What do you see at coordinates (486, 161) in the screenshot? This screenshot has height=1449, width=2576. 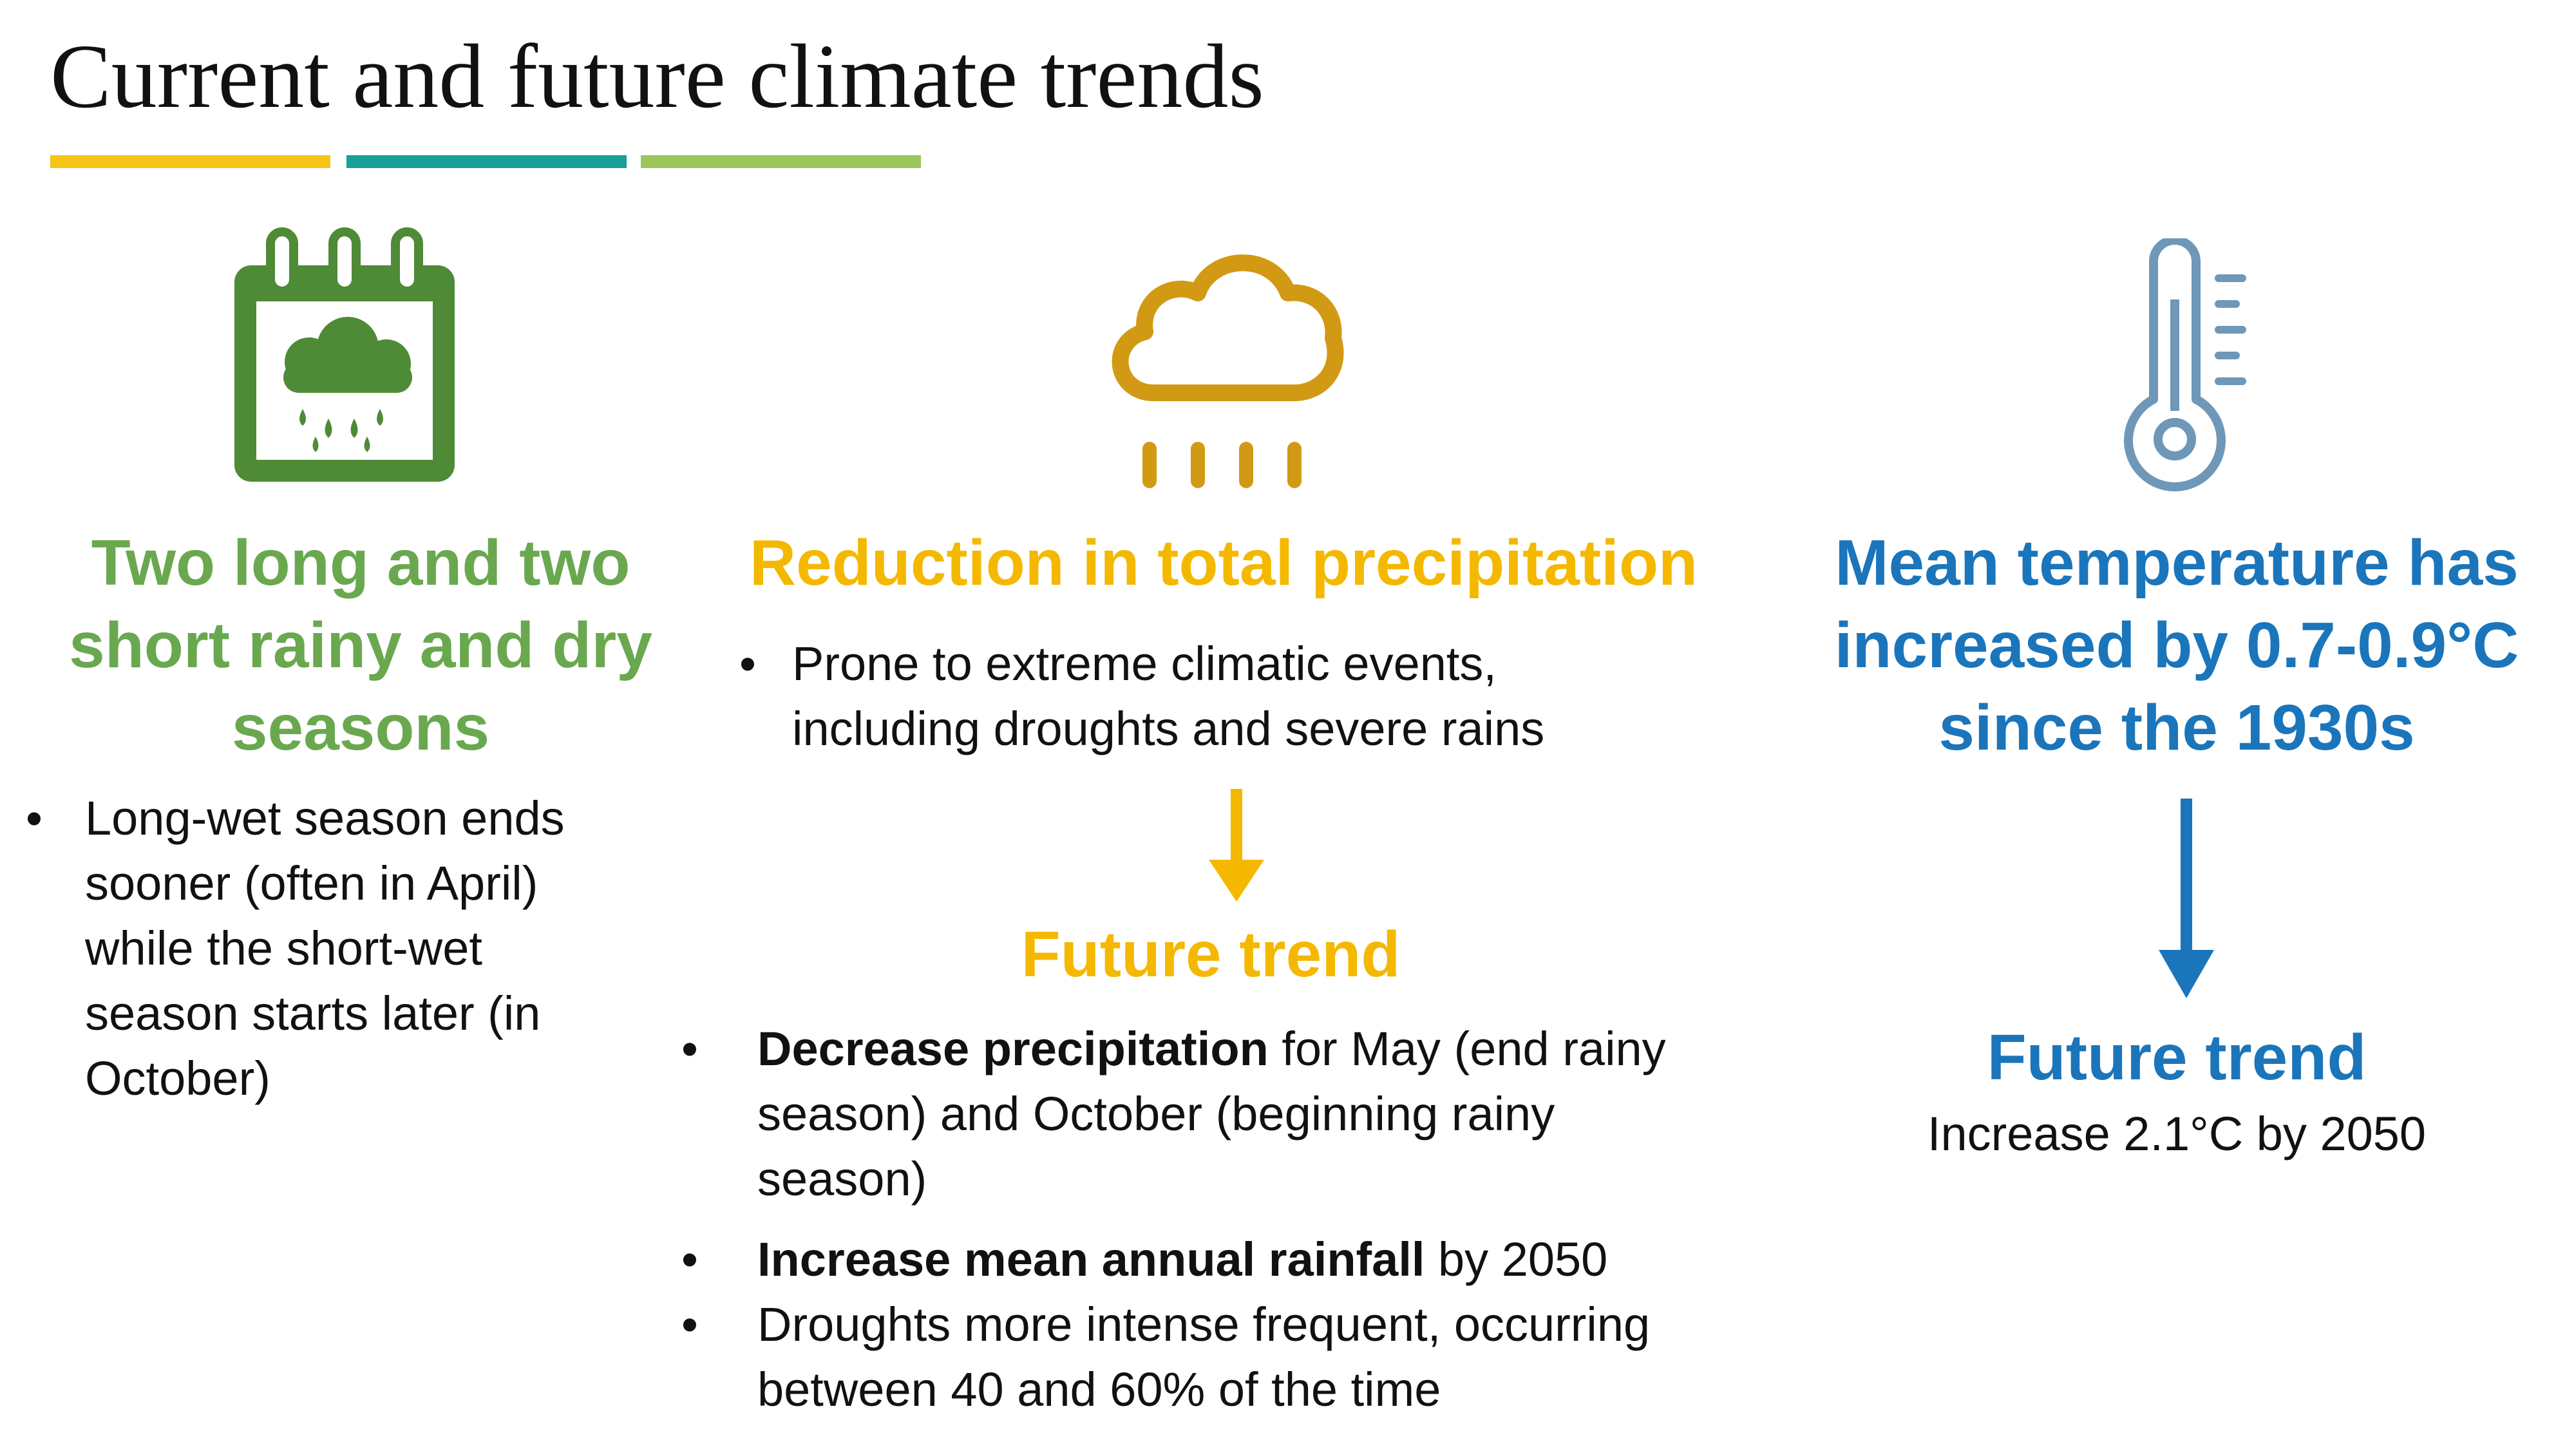 I see `accent-bar-teal` at bounding box center [486, 161].